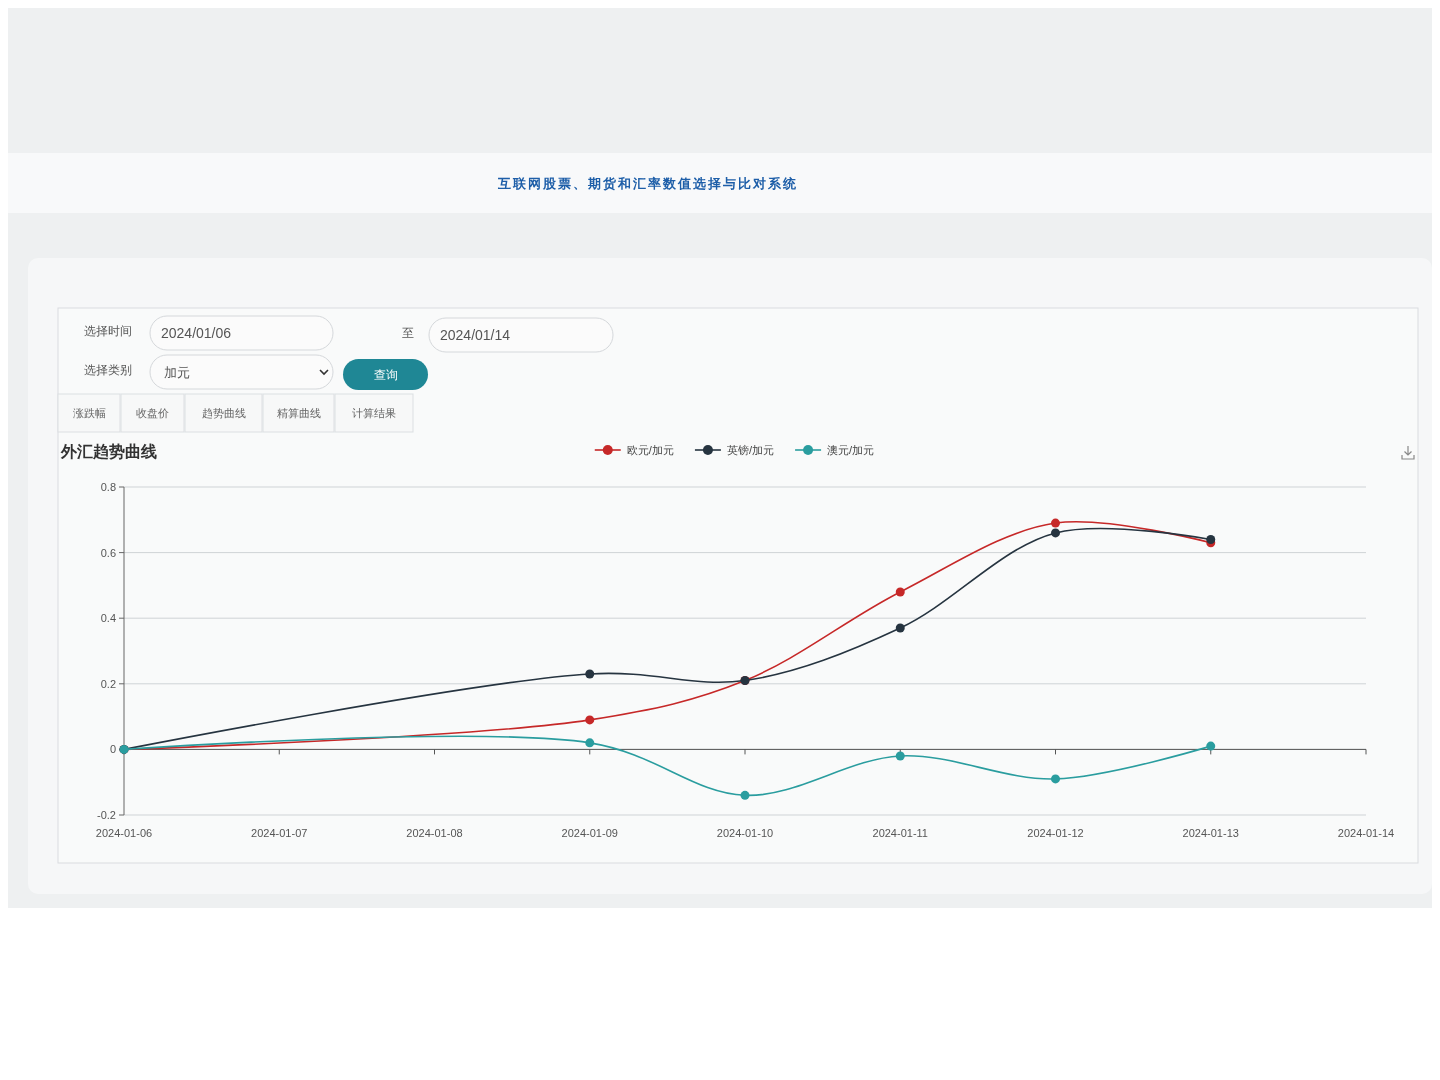 Image resolution: width=1440 pixels, height=1080 pixels. I want to click on x-tick-label: 2024-01-06, so click(124, 833).